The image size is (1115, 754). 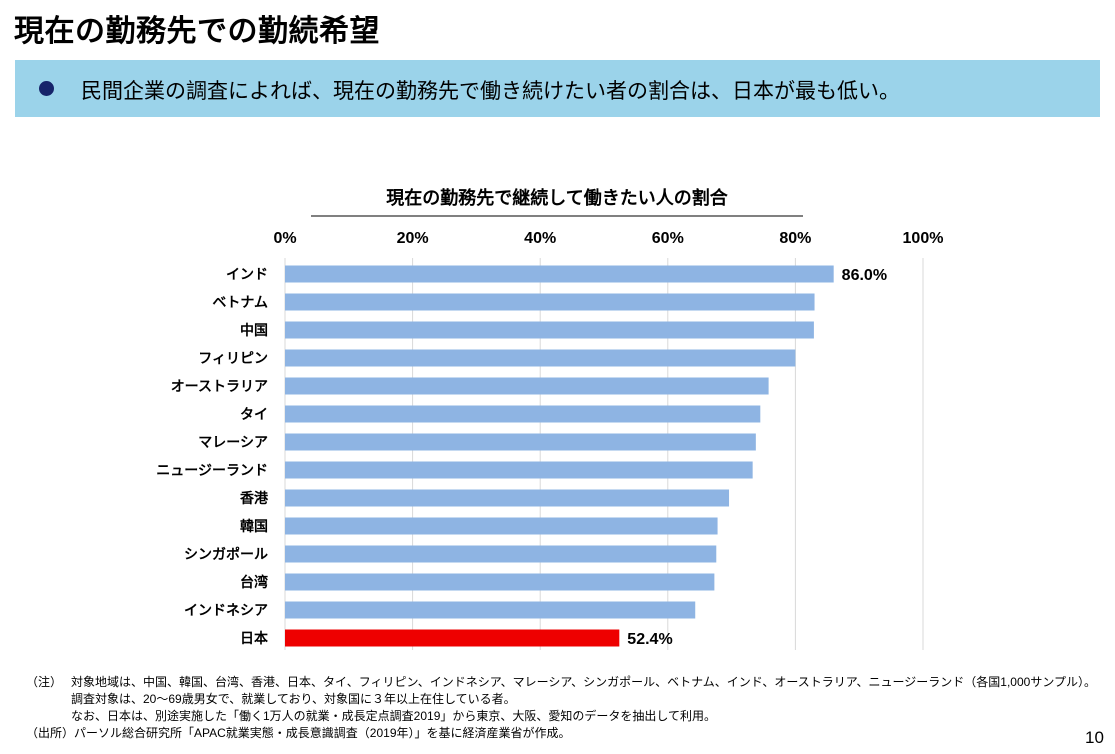 I want to click on category-label: フィリピン, so click(x=233, y=358).